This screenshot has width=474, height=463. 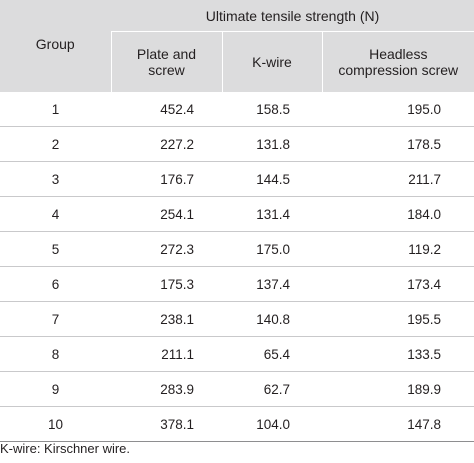 I want to click on plate-and-screw-cell: 175.3, so click(x=166, y=284).